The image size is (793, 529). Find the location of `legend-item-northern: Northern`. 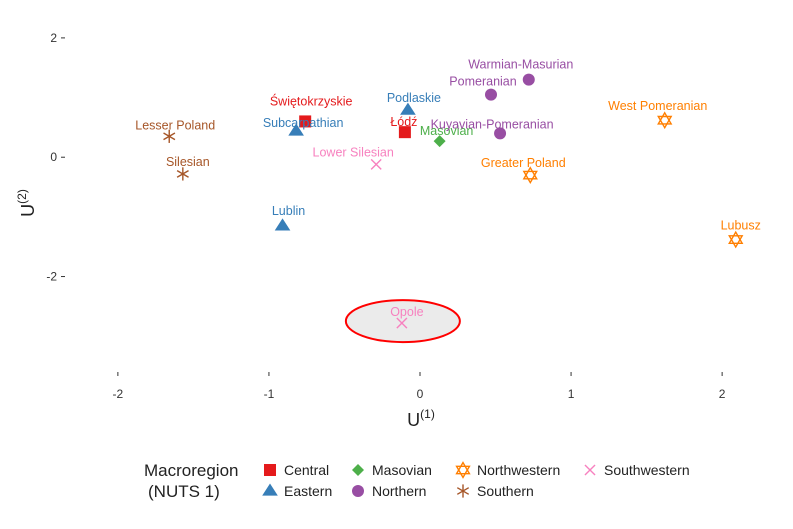

legend-item-northern: Northern is located at coordinates (389, 491).